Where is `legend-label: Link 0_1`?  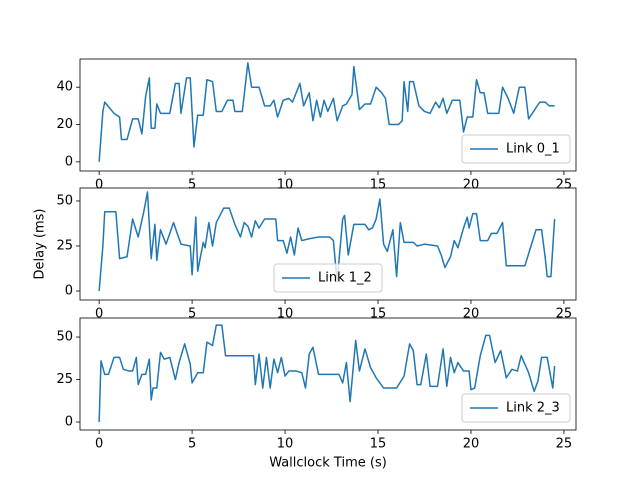
legend-label: Link 0_1 is located at coordinates (533, 149).